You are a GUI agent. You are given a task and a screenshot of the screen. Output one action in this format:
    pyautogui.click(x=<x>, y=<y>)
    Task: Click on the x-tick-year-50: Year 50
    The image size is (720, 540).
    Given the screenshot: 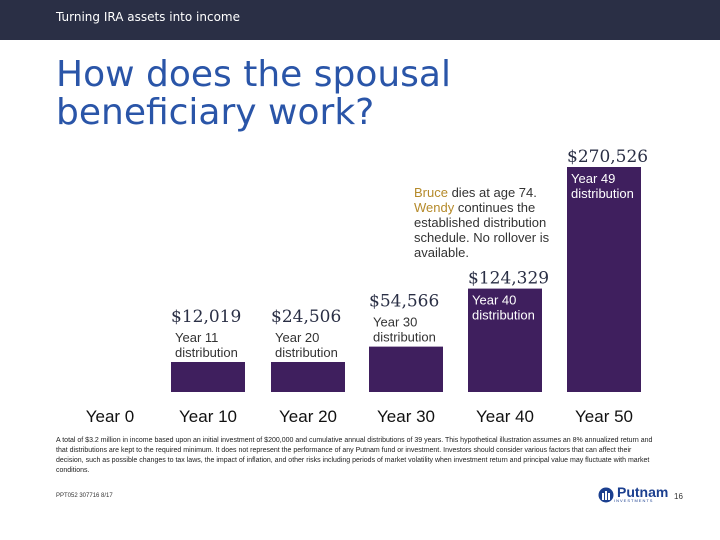 What is the action you would take?
    pyautogui.click(x=604, y=416)
    